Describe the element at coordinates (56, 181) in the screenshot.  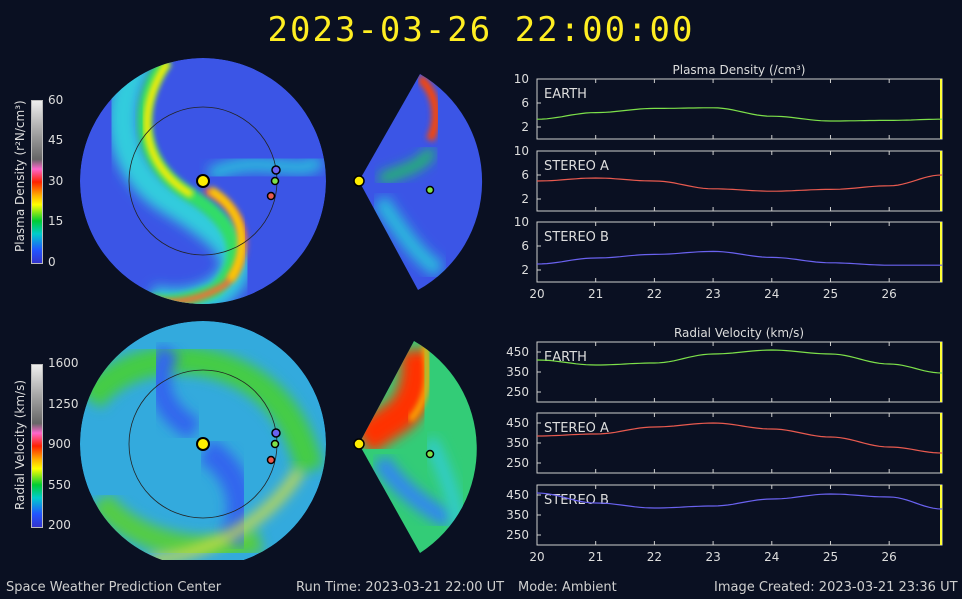
I see `density-tick: 30` at that location.